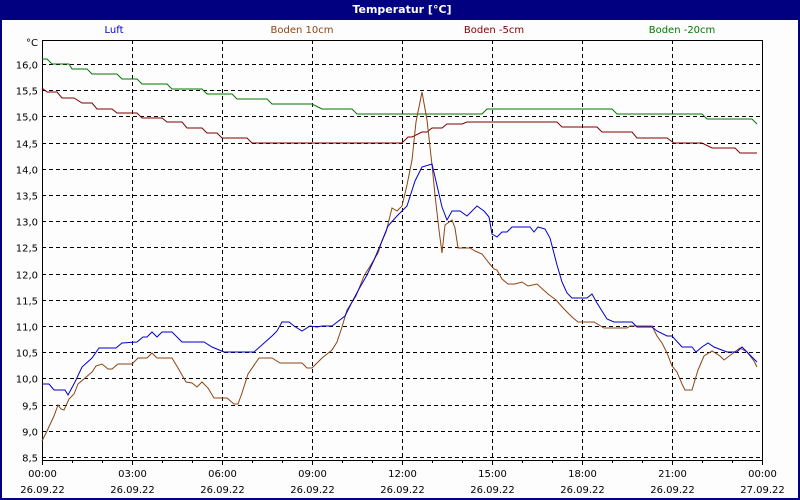 The image size is (800, 500). I want to click on legend-boden-5cm: Boden -5cm, so click(494, 30).